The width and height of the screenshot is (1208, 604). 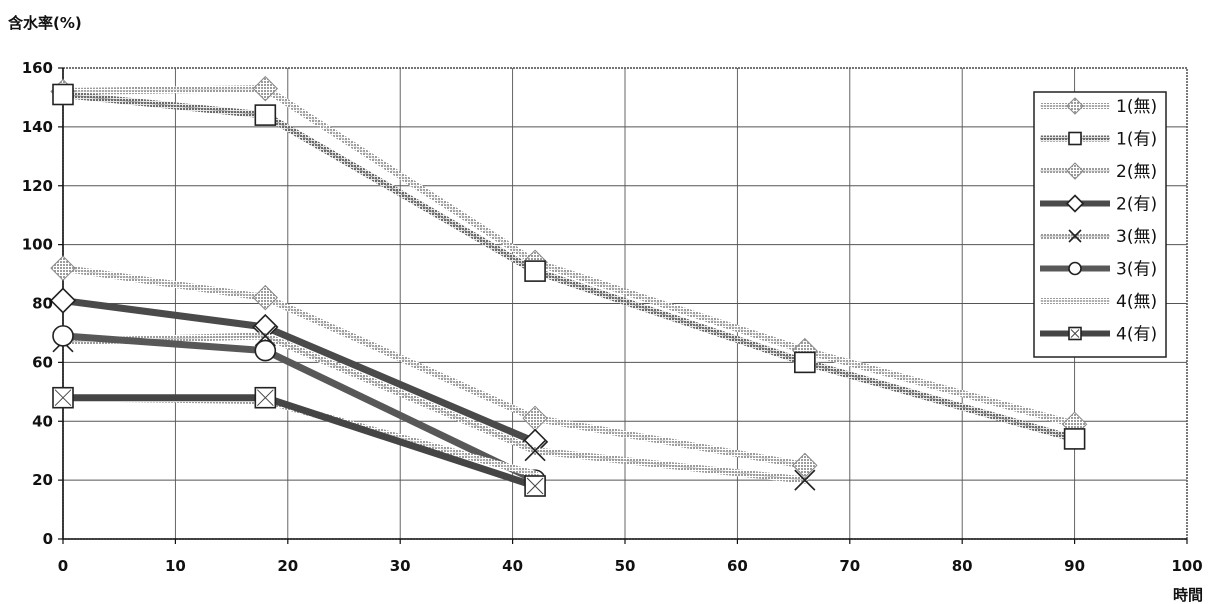 I want to click on legend-item: 2(有), so click(x=1098, y=204).